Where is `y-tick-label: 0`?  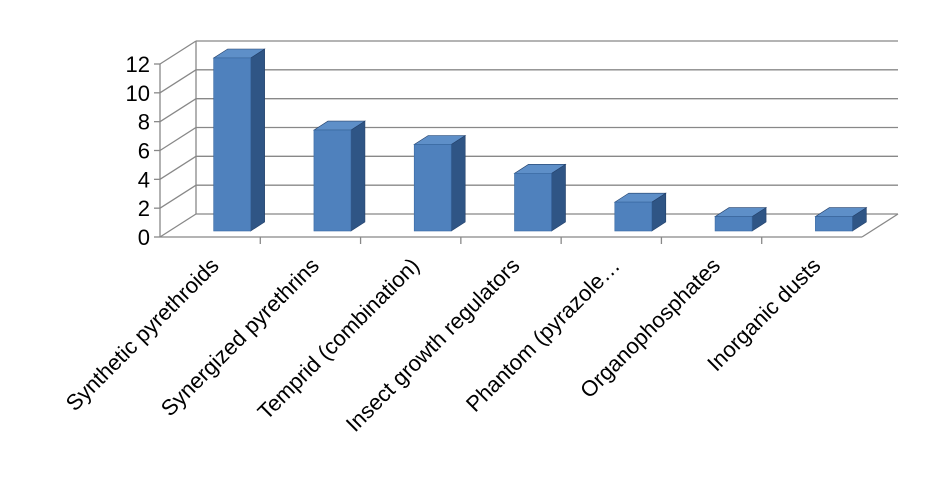
y-tick-label: 0 is located at coordinates (144, 237).